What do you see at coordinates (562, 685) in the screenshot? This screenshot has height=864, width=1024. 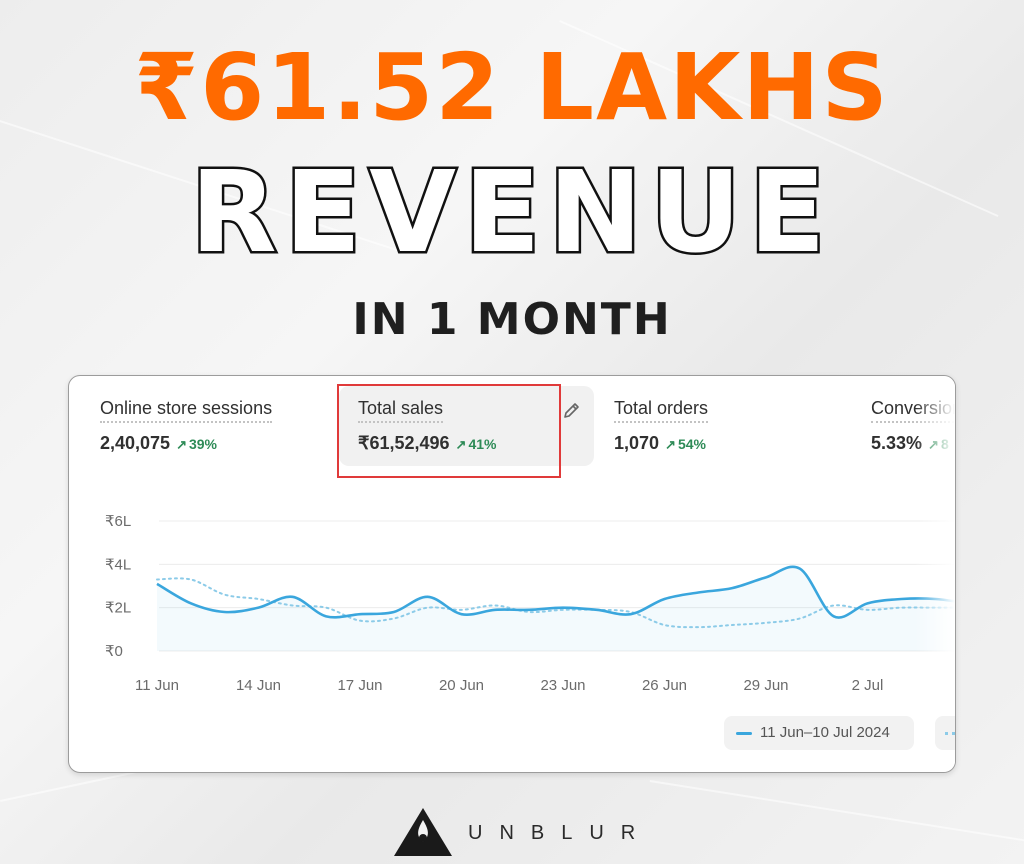 I see `x-tick-label: 23 Jun` at bounding box center [562, 685].